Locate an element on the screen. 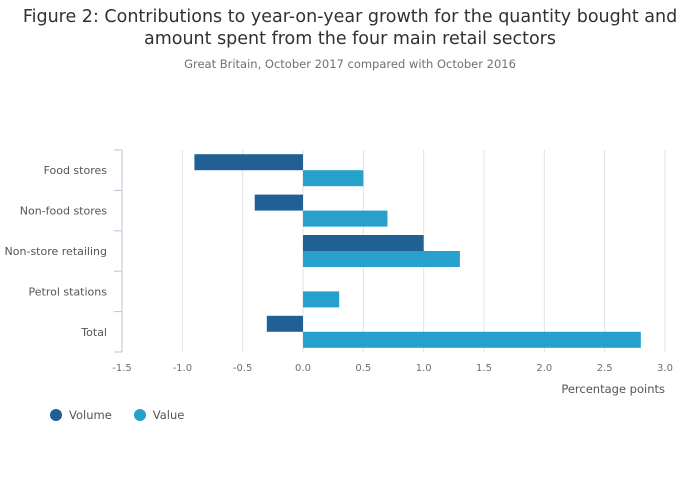  legend-item-volume: Volume is located at coordinates (81, 415).